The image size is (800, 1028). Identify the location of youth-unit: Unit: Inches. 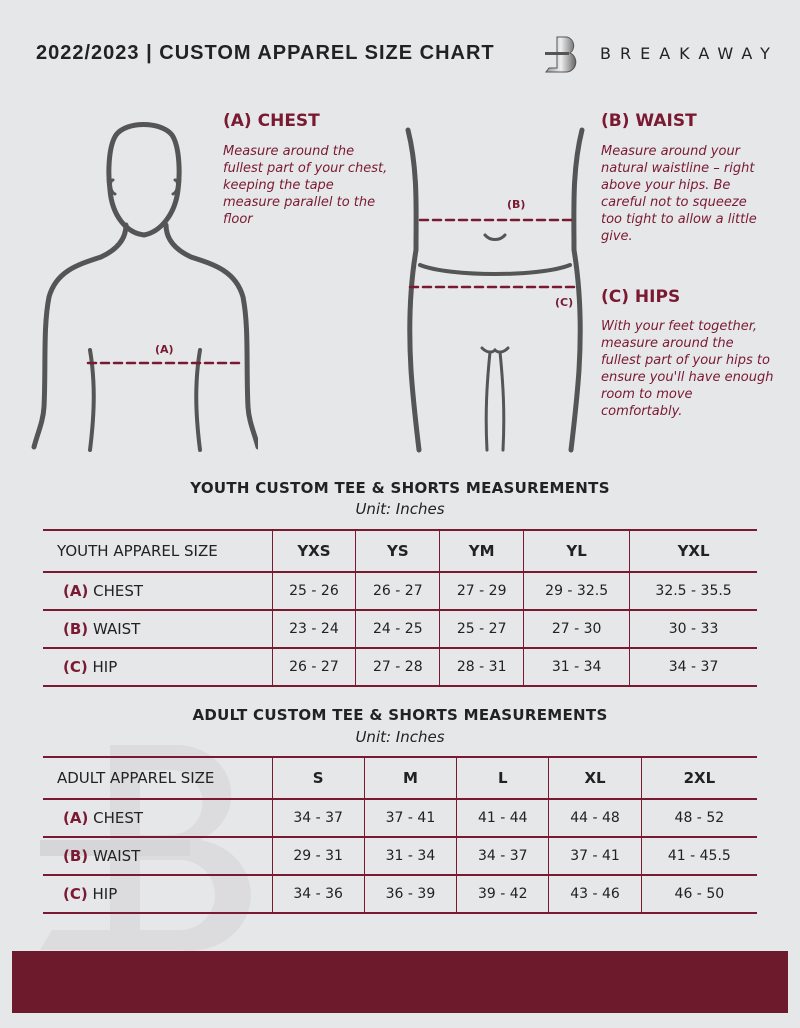
(400, 509).